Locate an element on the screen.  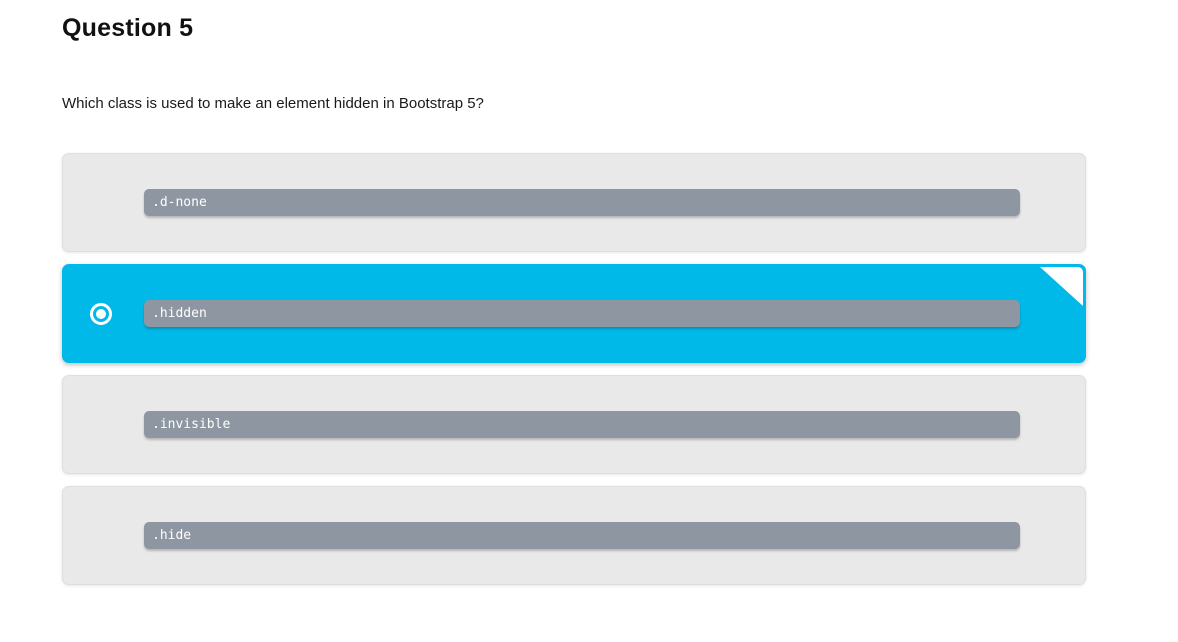
question-title: Question 5 is located at coordinates (128, 28).